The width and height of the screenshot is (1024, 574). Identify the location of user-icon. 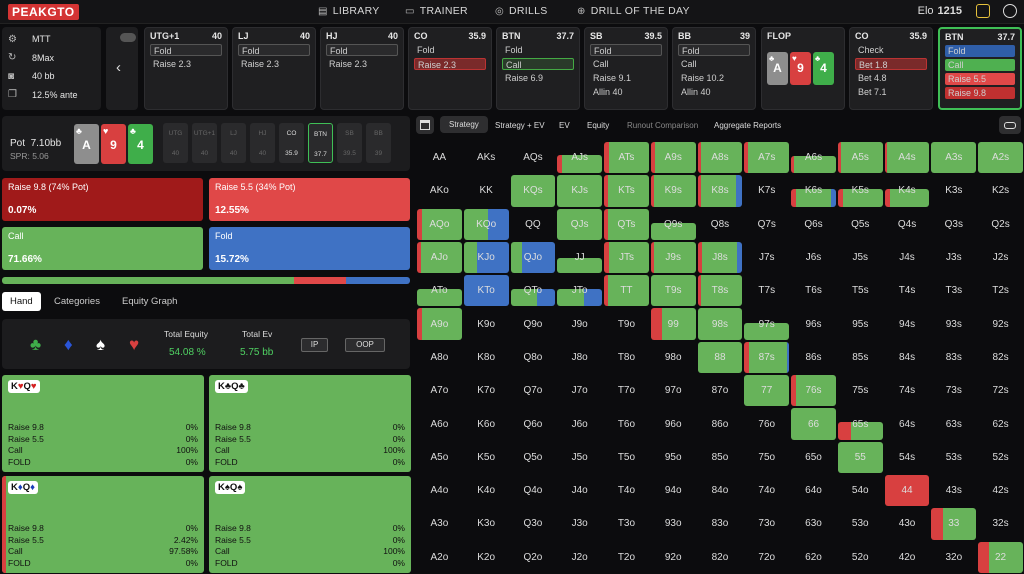
(1010, 11).